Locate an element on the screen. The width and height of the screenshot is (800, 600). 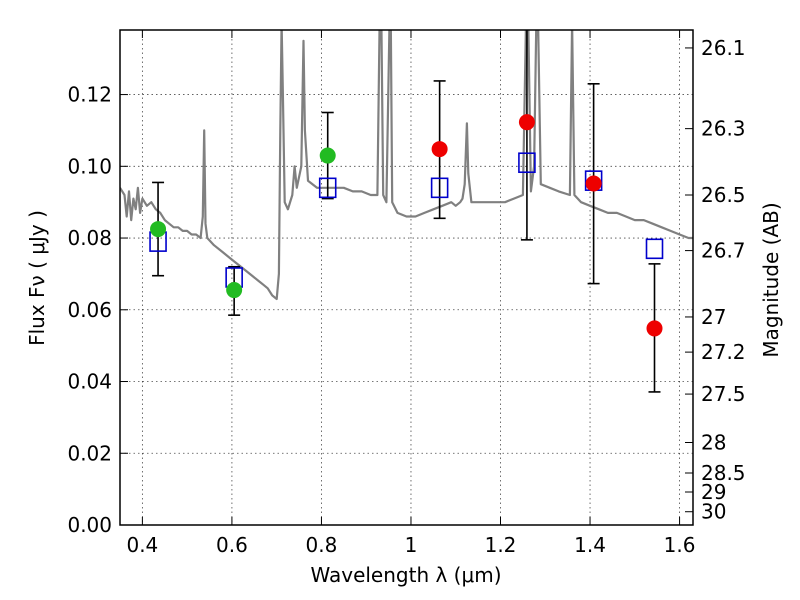
x-tick-label: 1.4 is located at coordinates (590, 545).